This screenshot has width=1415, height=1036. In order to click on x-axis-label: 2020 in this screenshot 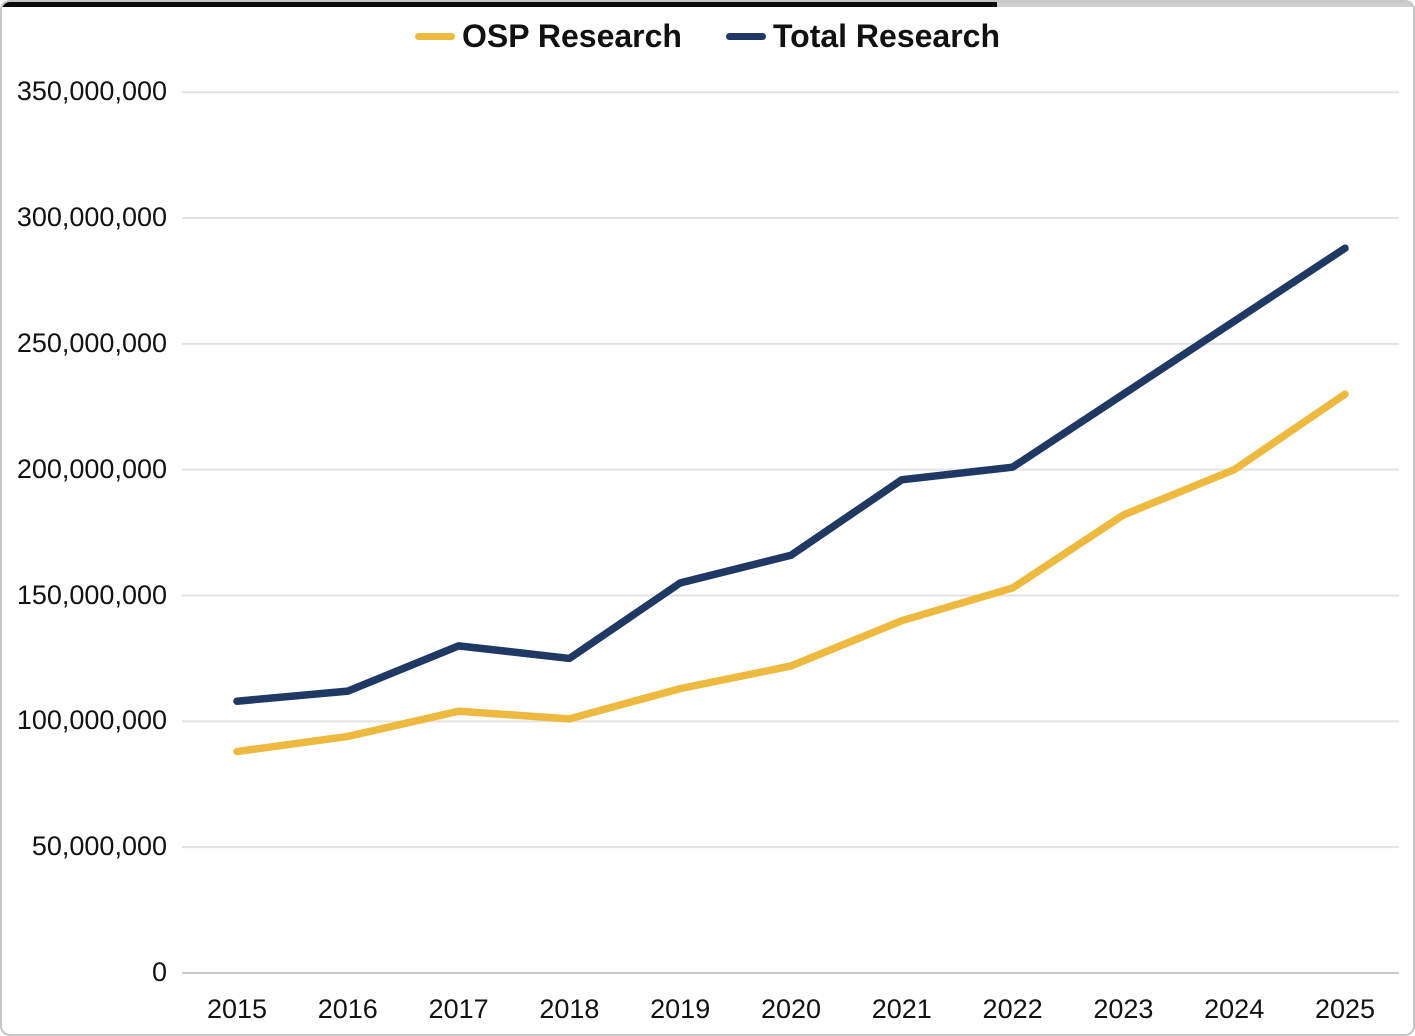, I will do `click(791, 1009)`.